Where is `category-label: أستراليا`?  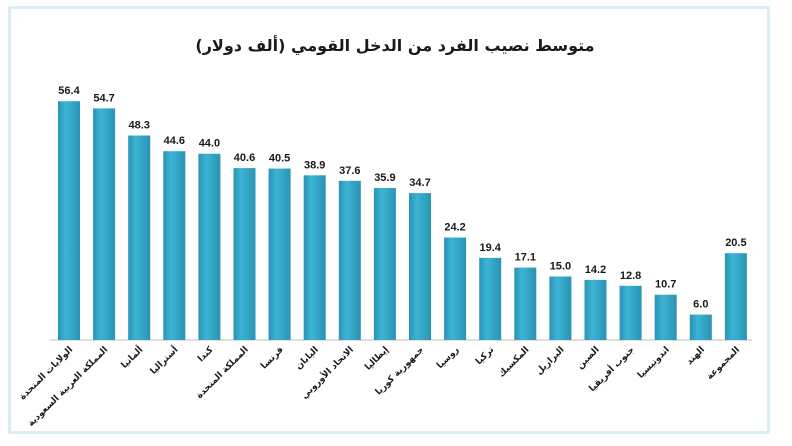 category-label: أستراليا is located at coordinates (163, 360).